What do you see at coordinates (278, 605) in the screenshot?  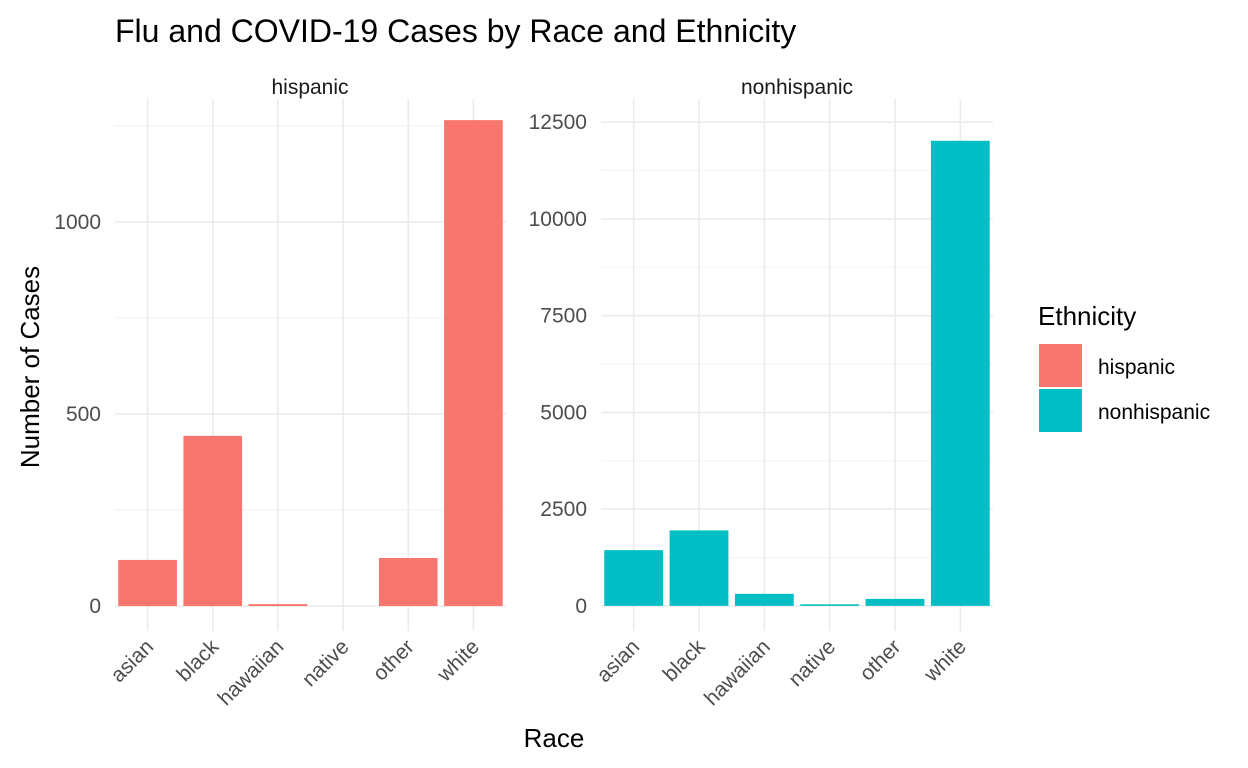 I see `bar-hispanic-hawaiian` at bounding box center [278, 605].